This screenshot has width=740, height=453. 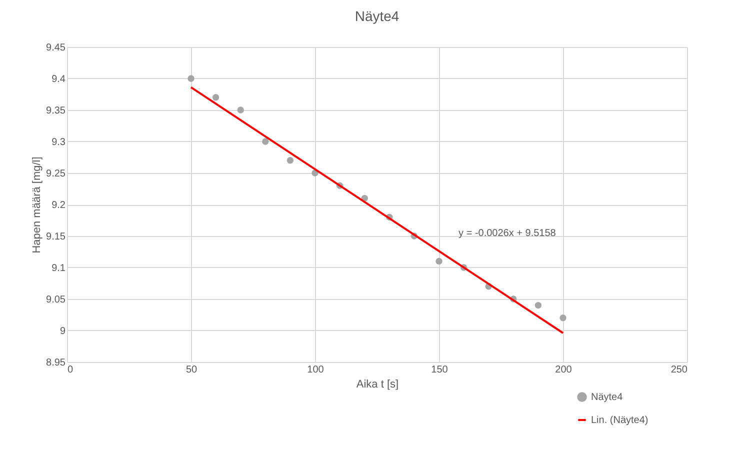 What do you see at coordinates (56, 48) in the screenshot?
I see `y-tick-label: 9.45` at bounding box center [56, 48].